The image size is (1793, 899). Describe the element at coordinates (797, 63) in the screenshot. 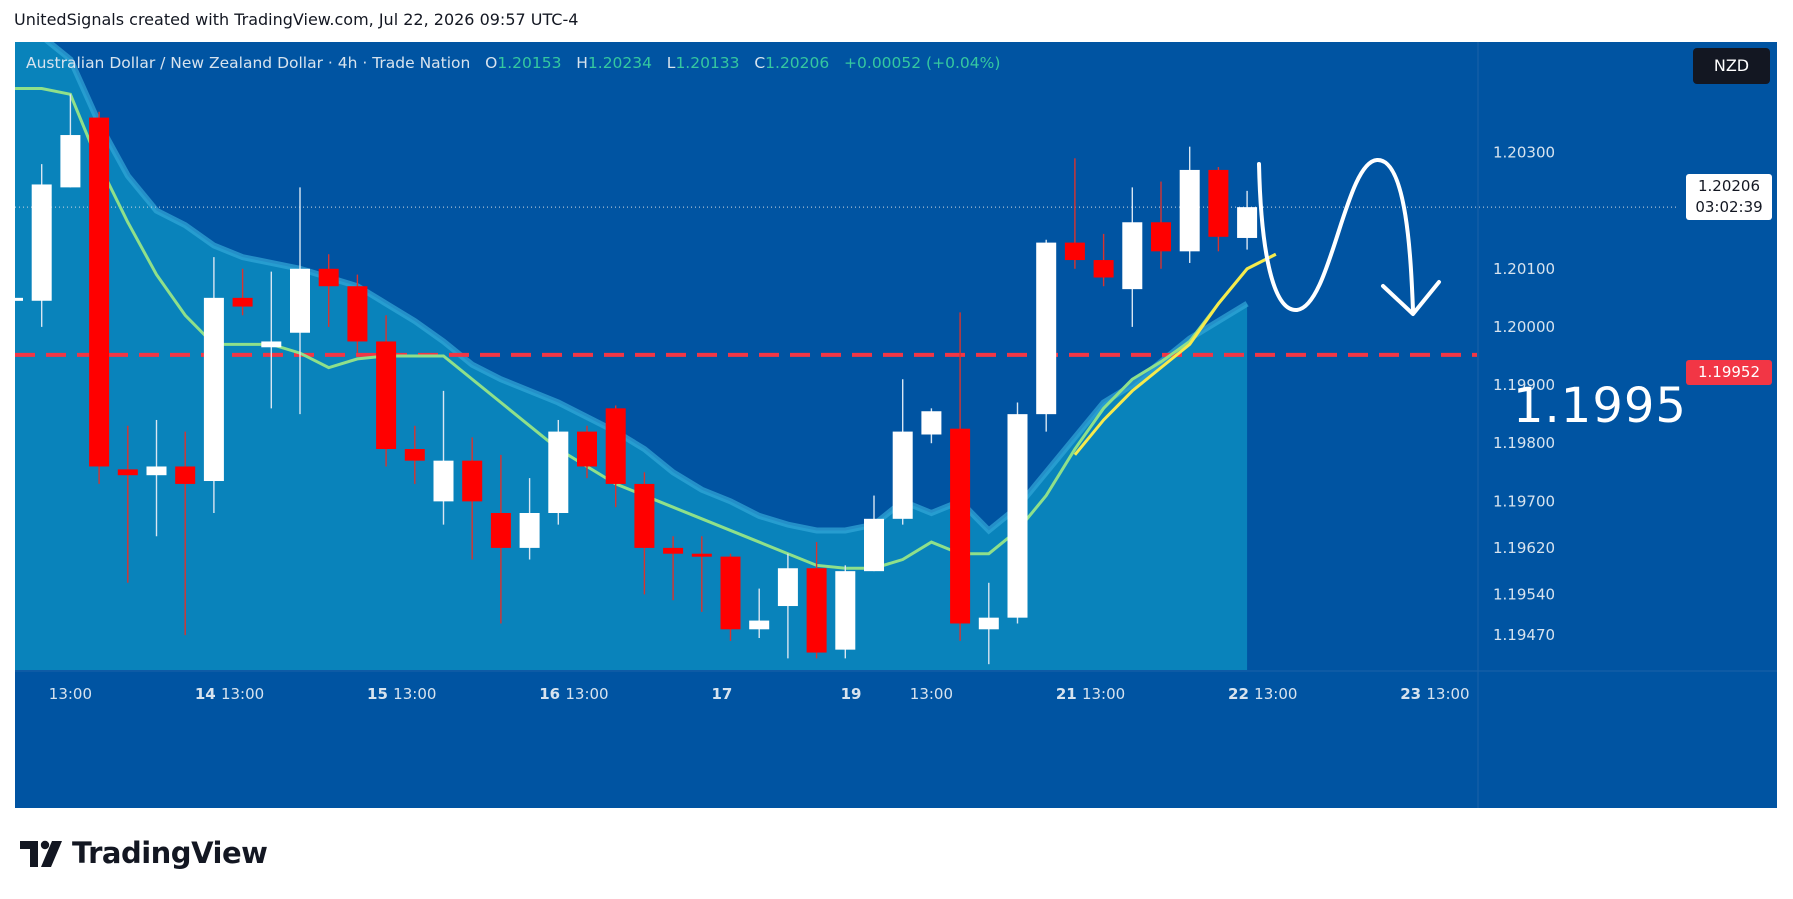

I see `close-value: 1.20206` at that location.